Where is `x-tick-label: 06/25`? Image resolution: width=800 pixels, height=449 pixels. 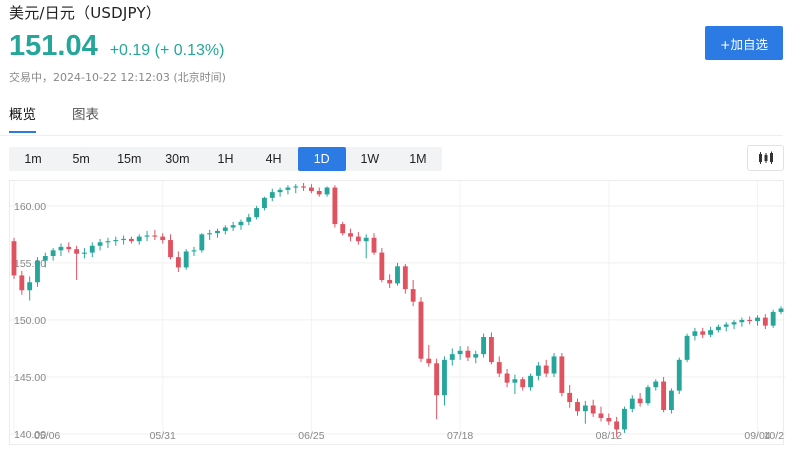
x-tick-label: 06/25 is located at coordinates (311, 436).